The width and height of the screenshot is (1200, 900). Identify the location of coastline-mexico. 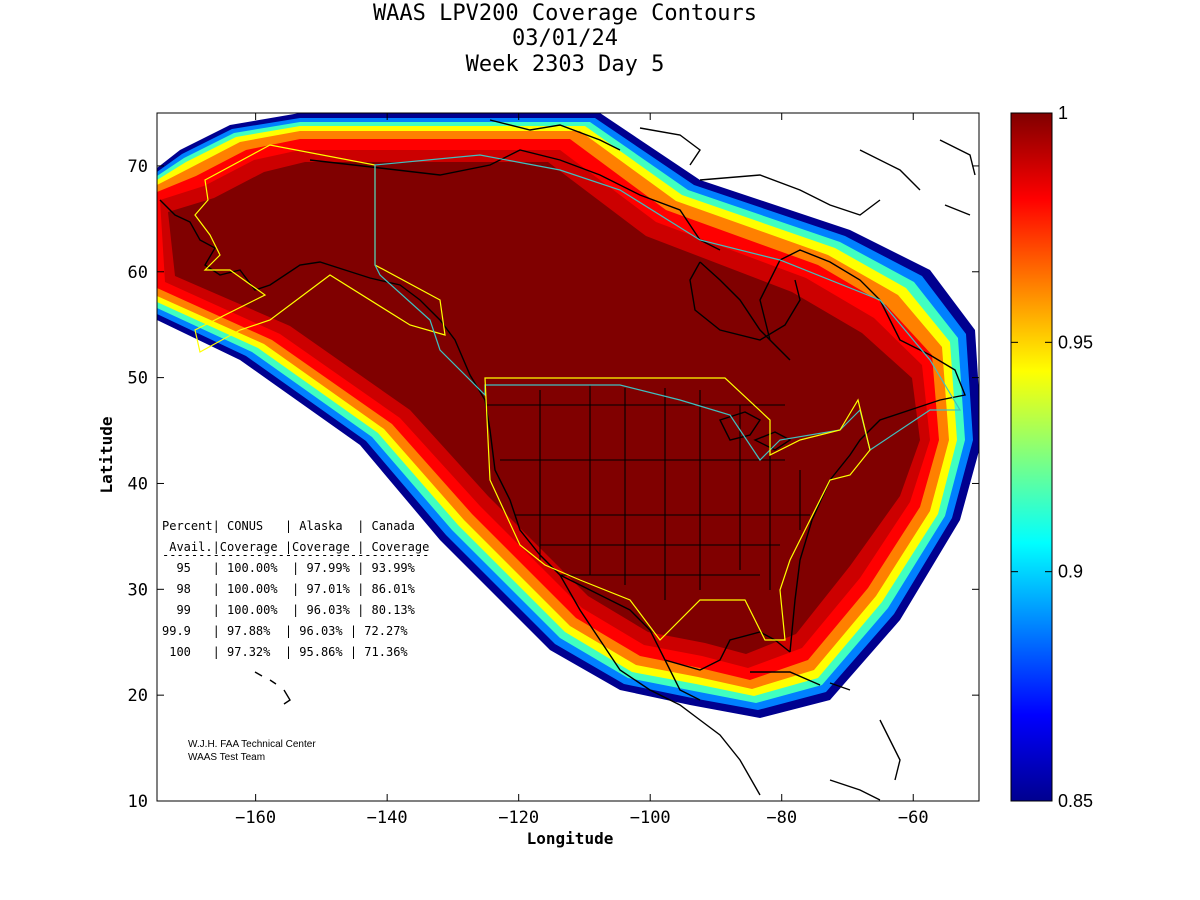
(660, 685).